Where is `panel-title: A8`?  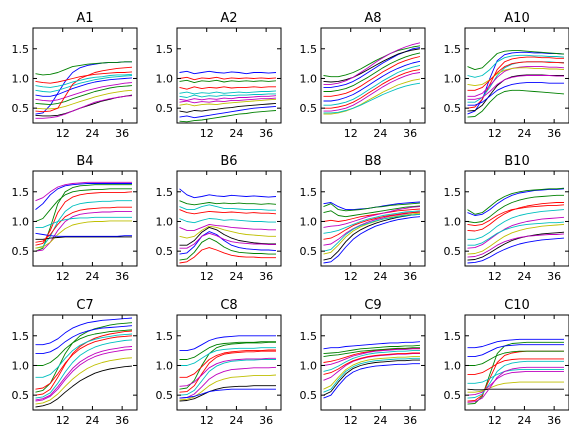 panel-title: A8 is located at coordinates (372, 18).